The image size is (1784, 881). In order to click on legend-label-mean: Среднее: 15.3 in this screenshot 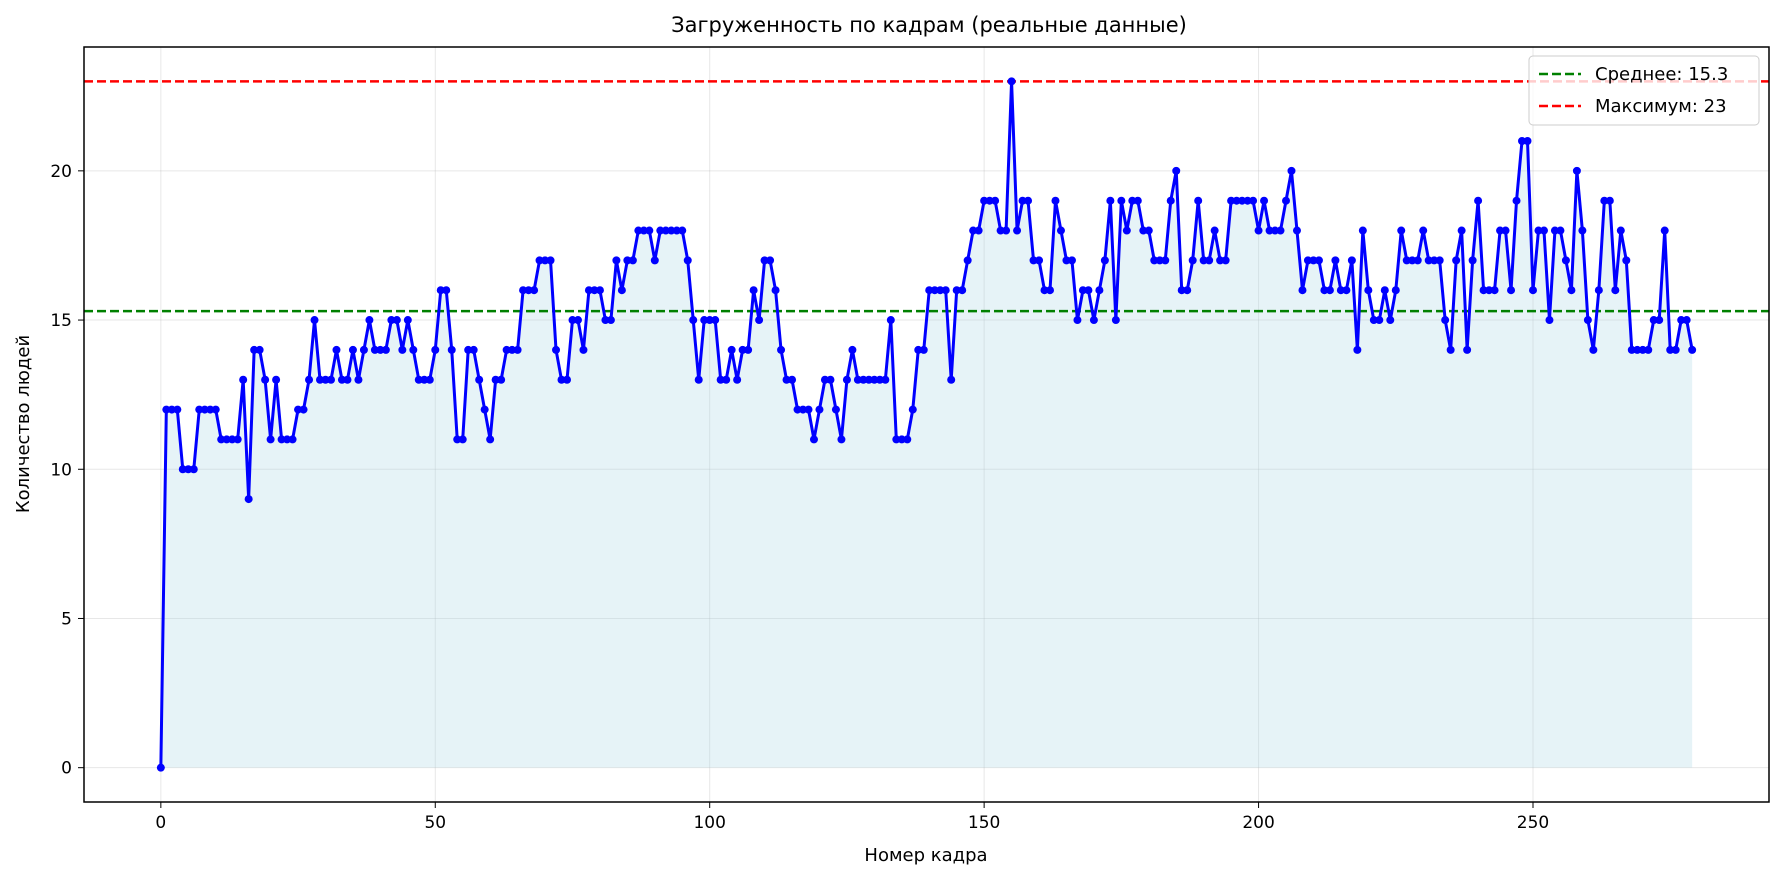, I will do `click(1661, 74)`.